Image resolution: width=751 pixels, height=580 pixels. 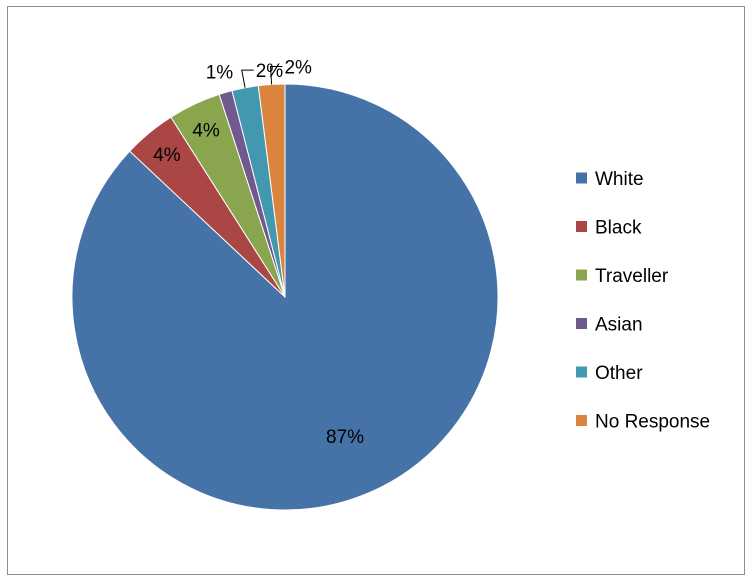 I want to click on legend-label-black: Black, so click(x=618, y=228).